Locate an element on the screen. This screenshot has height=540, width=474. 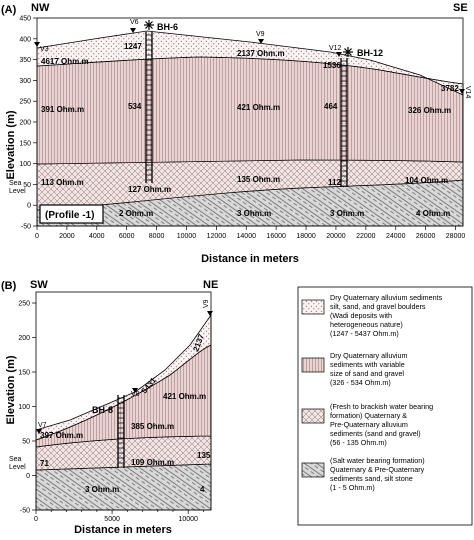
res-b-4: 385 Ohm.m is located at coordinates (152, 426).